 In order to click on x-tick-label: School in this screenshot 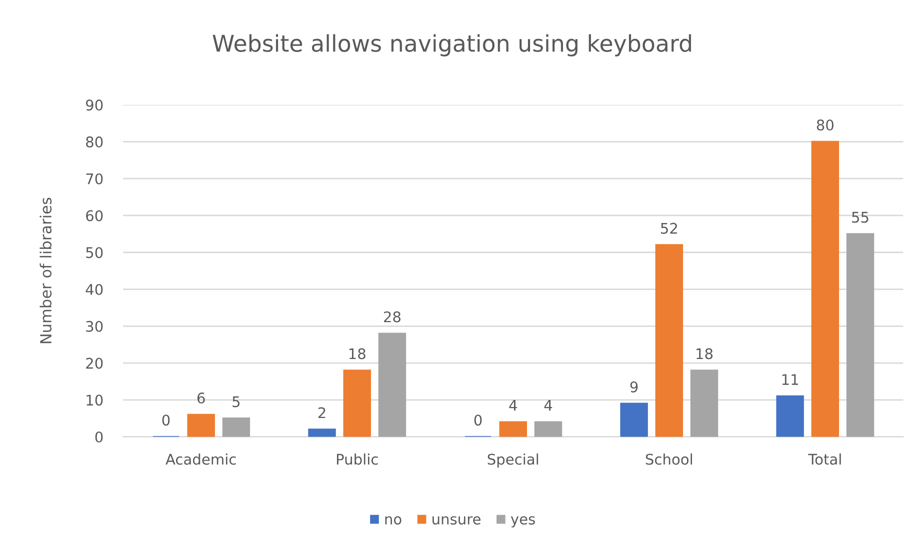, I will do `click(669, 459)`.